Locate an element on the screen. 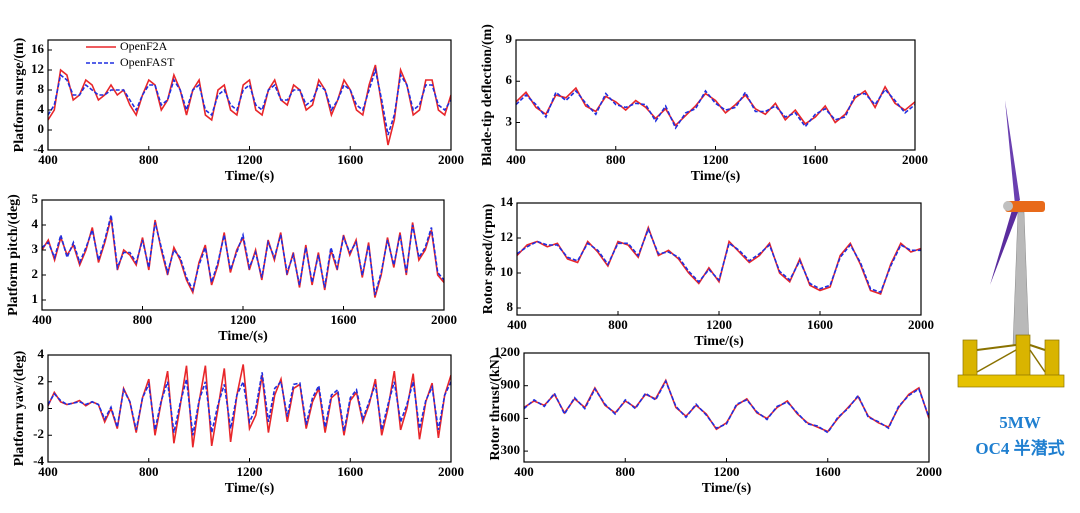 Image resolution: width=1080 pixels, height=513 pixels. y-tick-label: 300 is located at coordinates (511, 449).